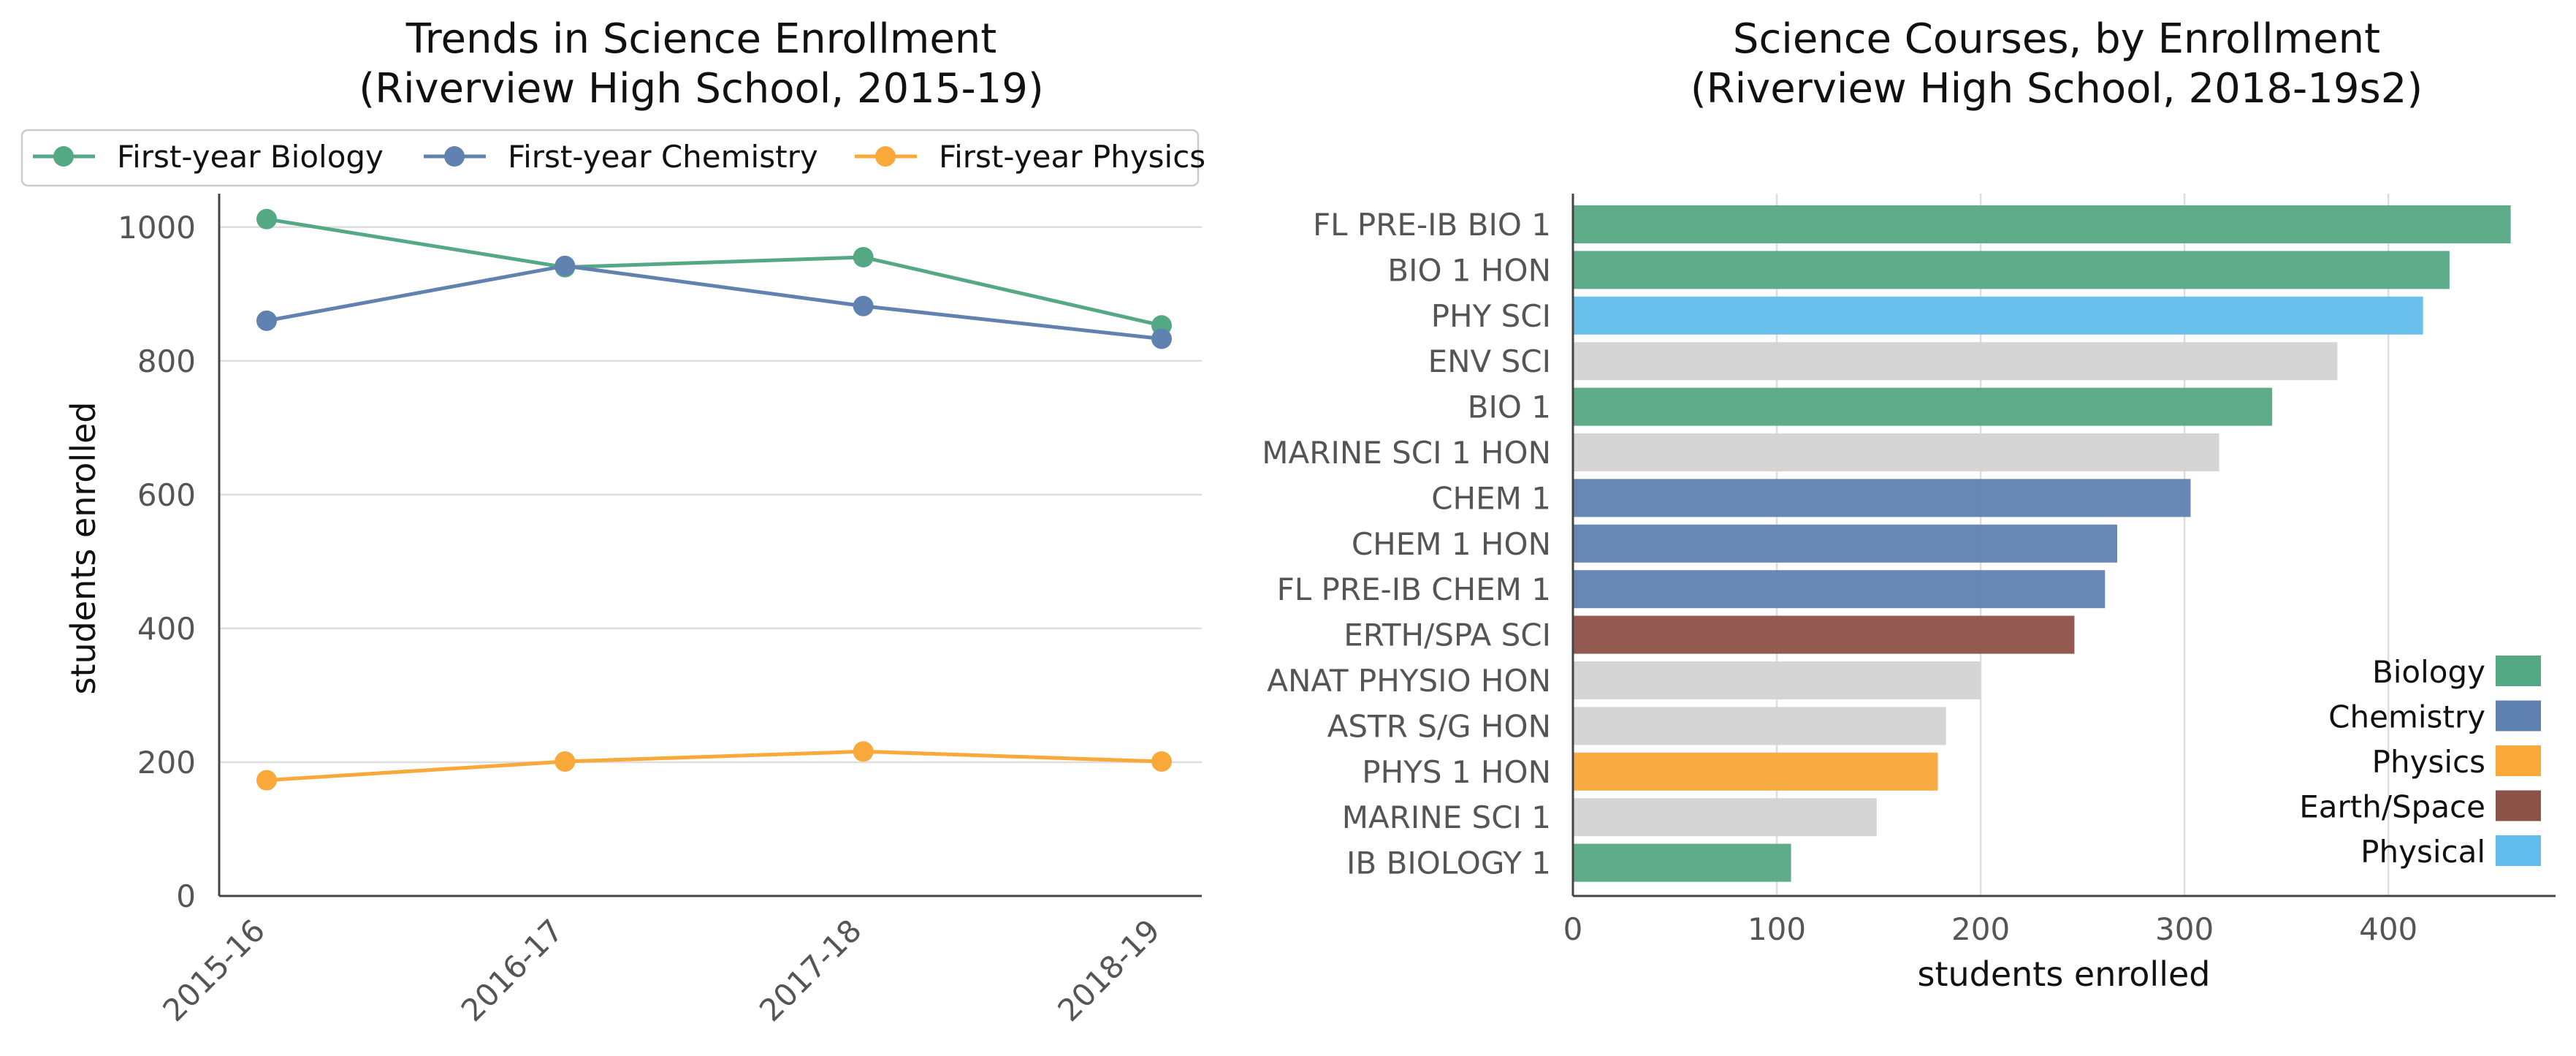  What do you see at coordinates (1452, 544) in the screenshot?
I see `bar-category-label: CHEM 1 HON` at bounding box center [1452, 544].